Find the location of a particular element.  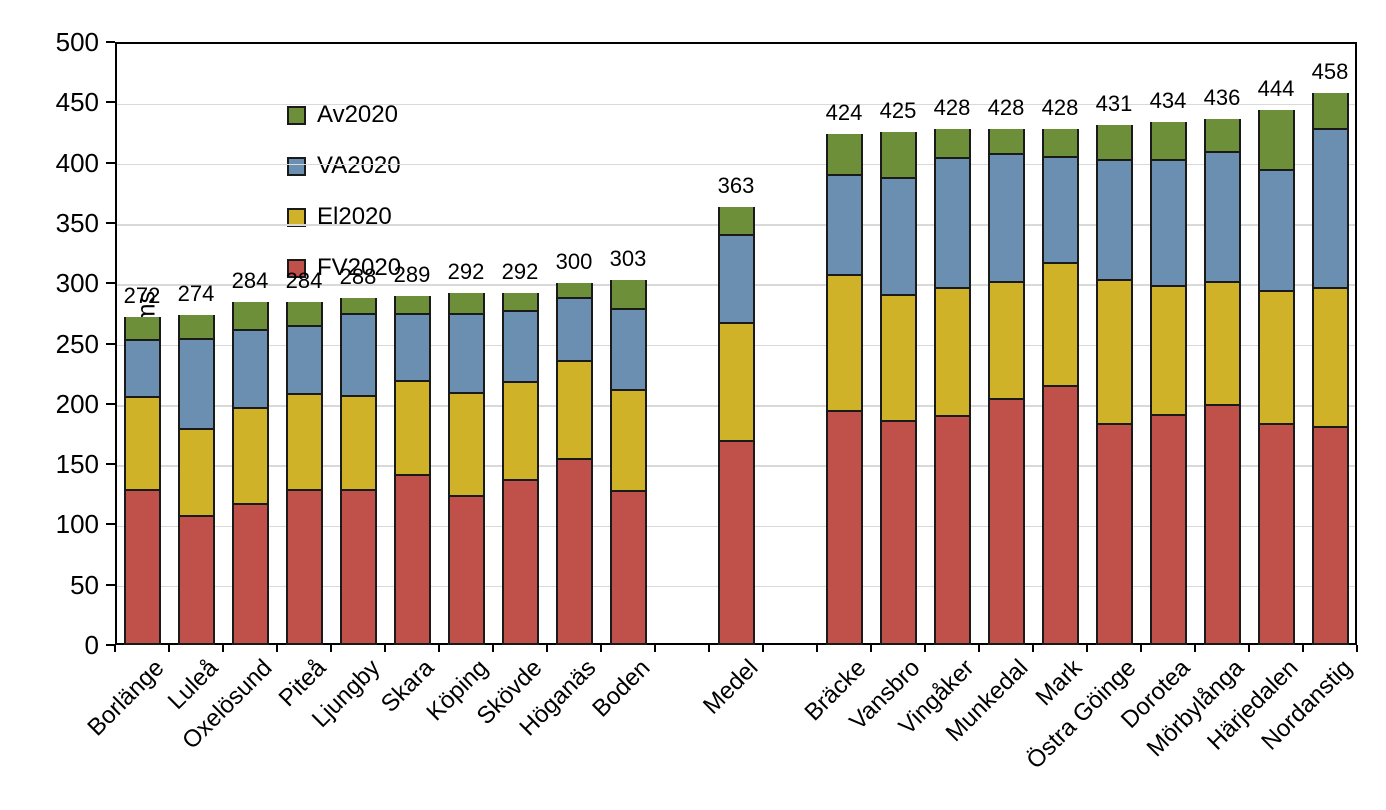

bar-medel: 363 is located at coordinates (736, 409).